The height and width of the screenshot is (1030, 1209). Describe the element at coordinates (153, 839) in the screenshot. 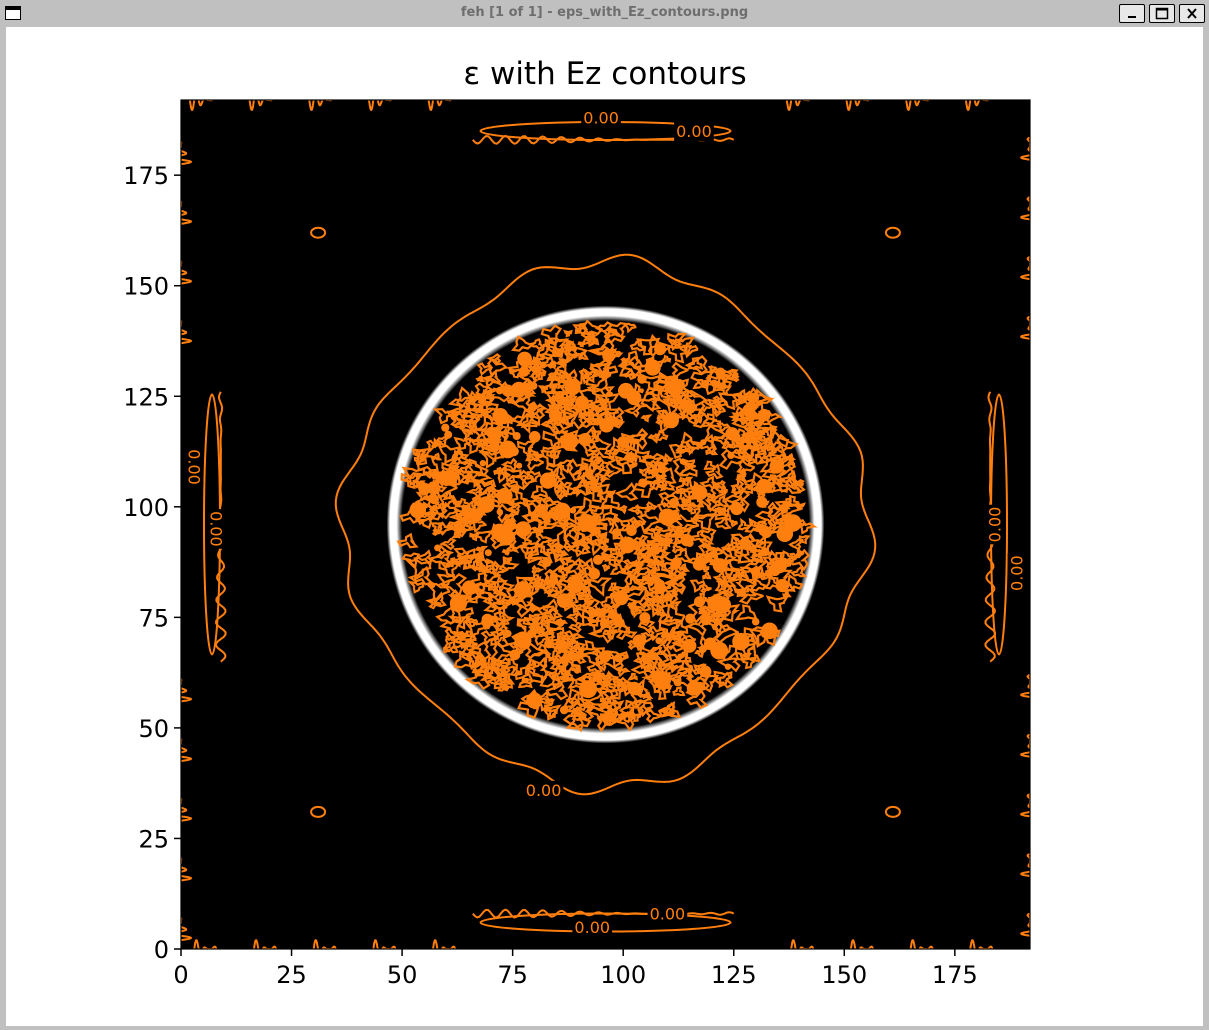

I see `y-tick-label: 25` at that location.